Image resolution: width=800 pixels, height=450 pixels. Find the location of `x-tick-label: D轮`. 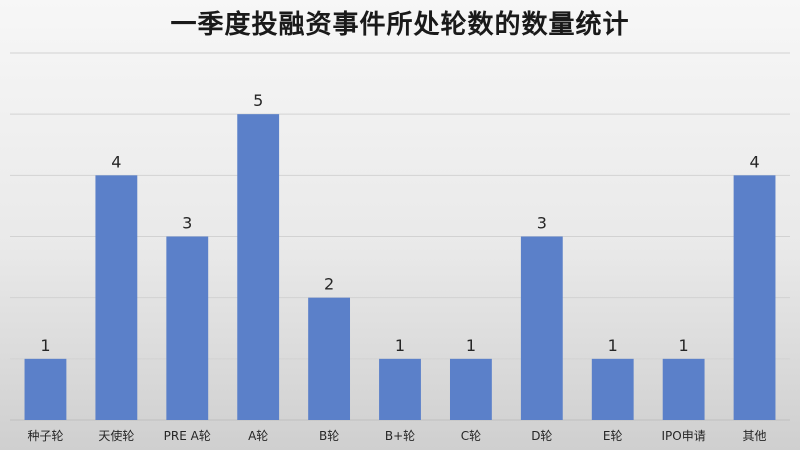

x-tick-label: D轮 is located at coordinates (541, 436).